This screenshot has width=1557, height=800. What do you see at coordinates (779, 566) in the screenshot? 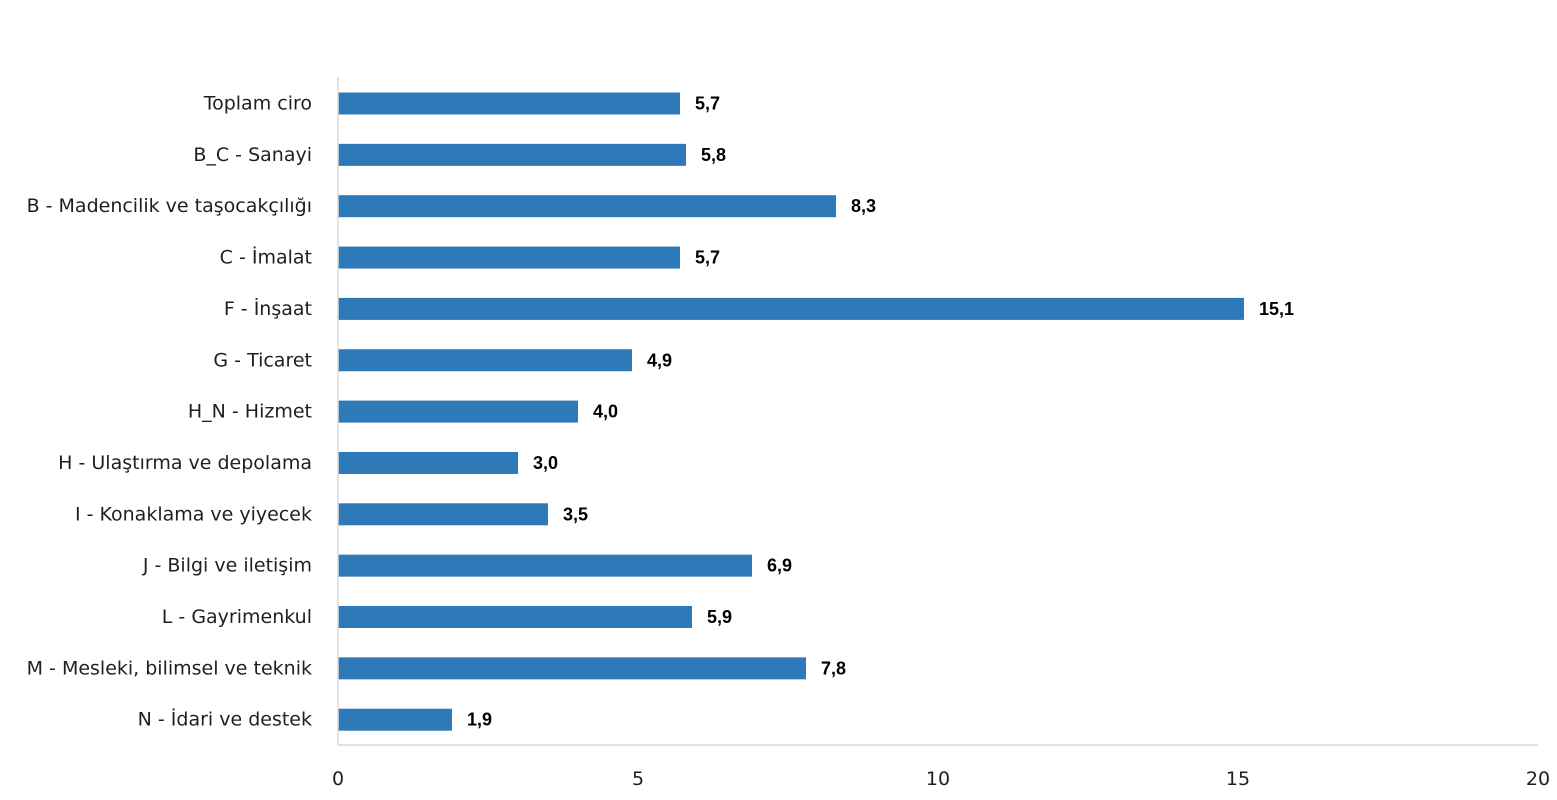
I see `value-label: 6,9` at bounding box center [779, 566].